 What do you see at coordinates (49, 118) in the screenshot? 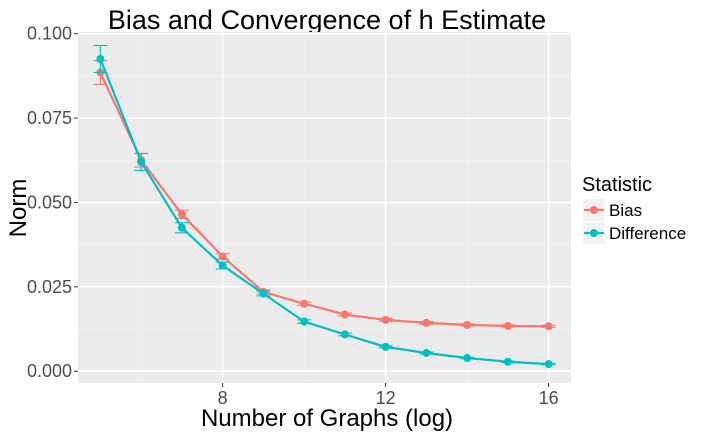
I see `y-tick-label: 0.075` at bounding box center [49, 118].